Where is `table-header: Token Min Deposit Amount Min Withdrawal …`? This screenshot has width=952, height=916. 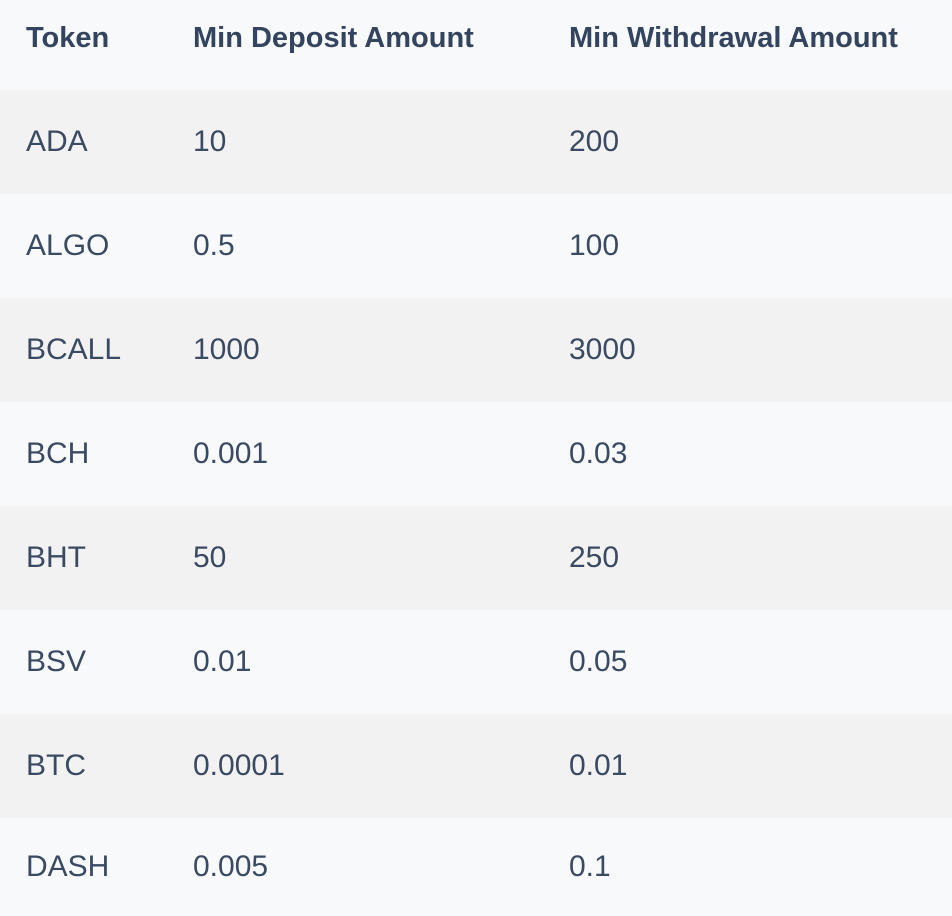
table-header: Token Min Deposit Amount Min Withdrawal … is located at coordinates (476, 45).